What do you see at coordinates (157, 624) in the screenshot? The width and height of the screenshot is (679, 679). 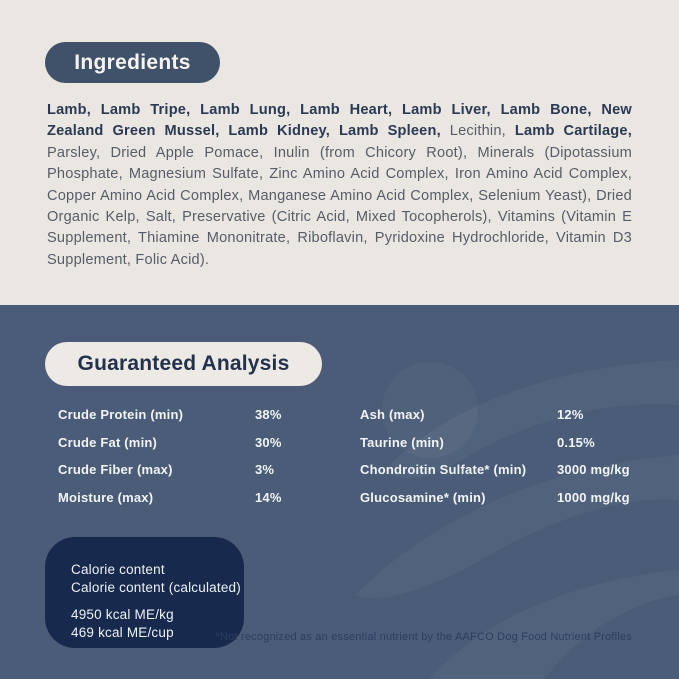 I see `calorie-values: 4950 kcal ME/kg 469 kcal ME/cup` at bounding box center [157, 624].